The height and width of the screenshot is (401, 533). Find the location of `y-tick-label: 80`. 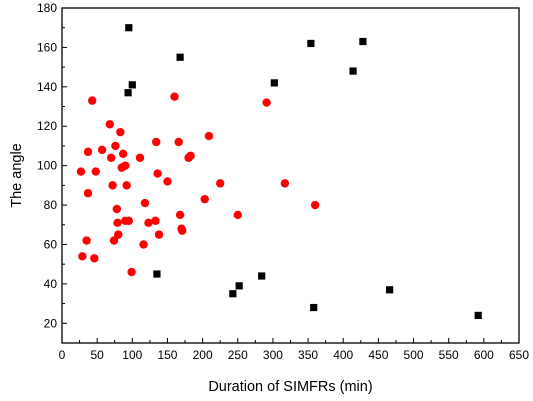

y-tick-label: 80 is located at coordinates (51, 205).